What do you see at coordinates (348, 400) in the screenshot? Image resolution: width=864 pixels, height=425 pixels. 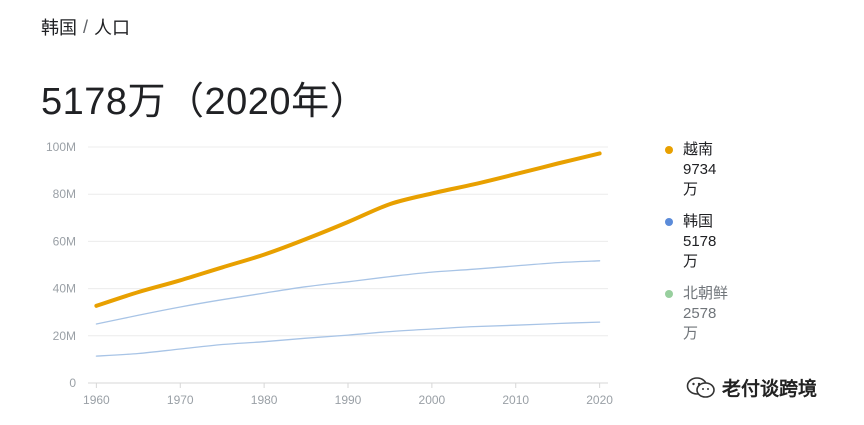 I see `x-tick-label: 1990` at bounding box center [348, 400].